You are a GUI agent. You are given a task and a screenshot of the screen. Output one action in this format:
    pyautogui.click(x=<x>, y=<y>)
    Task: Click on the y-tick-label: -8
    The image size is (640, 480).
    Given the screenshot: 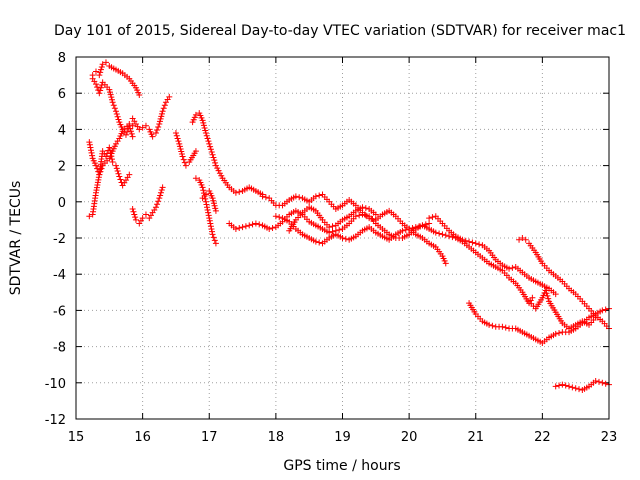 What is the action you would take?
    pyautogui.click(x=59, y=348)
    